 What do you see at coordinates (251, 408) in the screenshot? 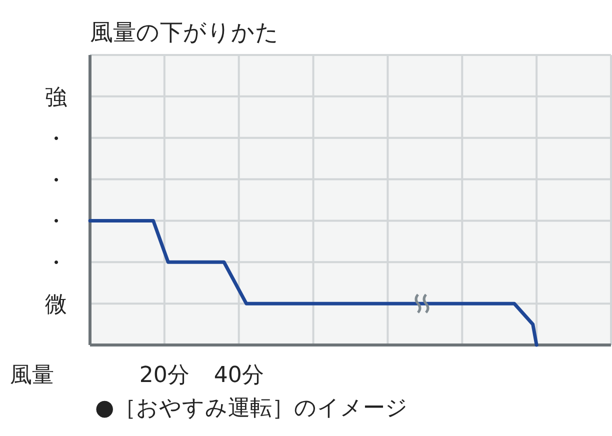
I see `text: ●［おやすみ運転］のイメージ` at bounding box center [251, 408].